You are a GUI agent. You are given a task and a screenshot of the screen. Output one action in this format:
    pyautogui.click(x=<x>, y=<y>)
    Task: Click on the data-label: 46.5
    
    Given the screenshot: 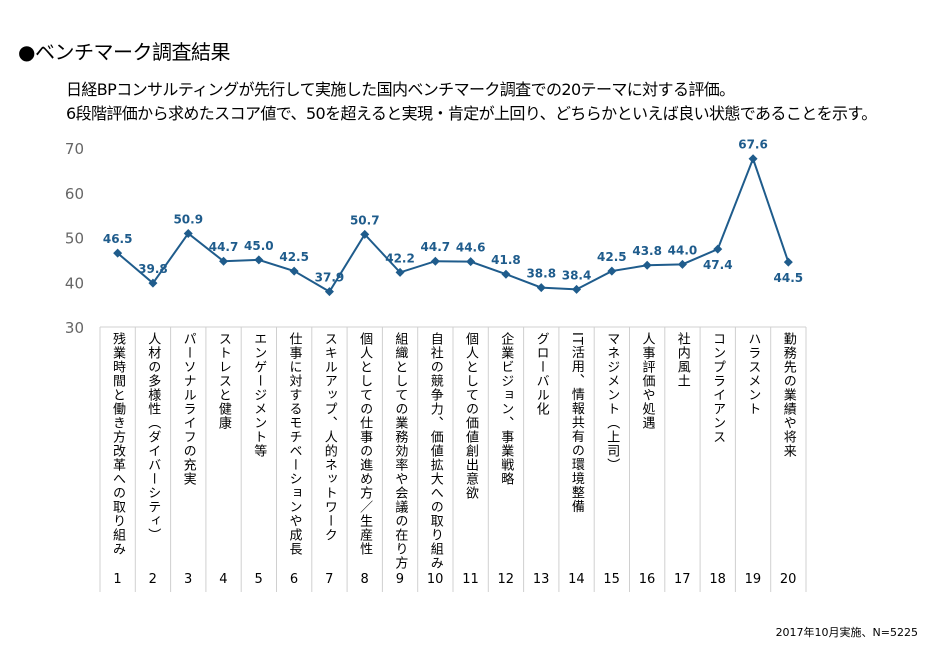 What is the action you would take?
    pyautogui.click(x=118, y=239)
    